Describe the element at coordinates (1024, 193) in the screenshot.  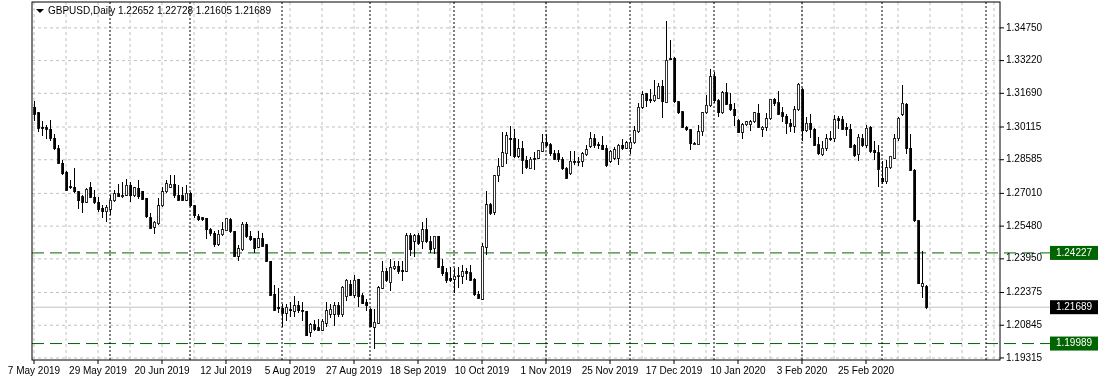
I see `y-tick-label: 1.27010` at that location.